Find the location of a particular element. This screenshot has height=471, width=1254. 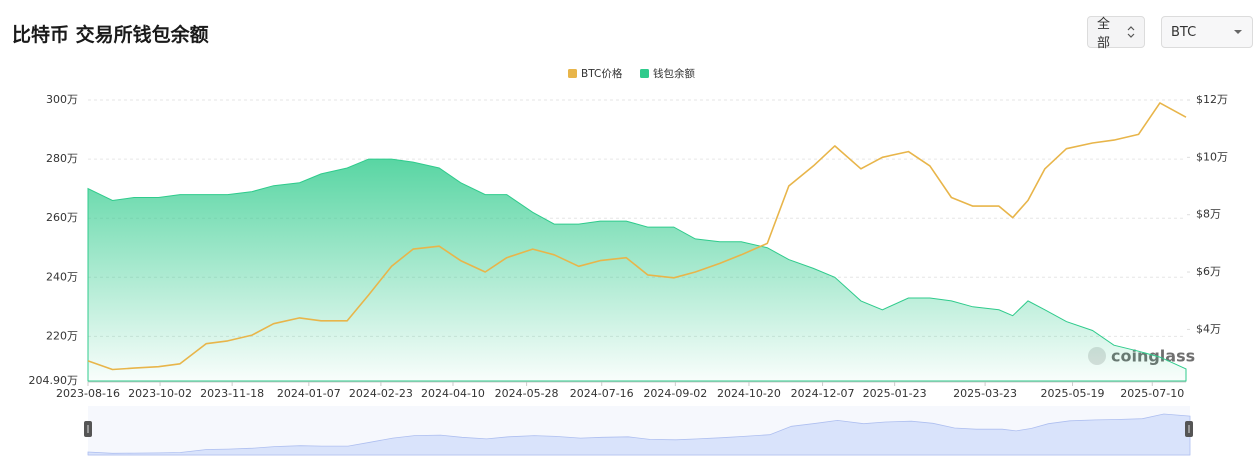

range-label: 全部 is located at coordinates (1104, 34).